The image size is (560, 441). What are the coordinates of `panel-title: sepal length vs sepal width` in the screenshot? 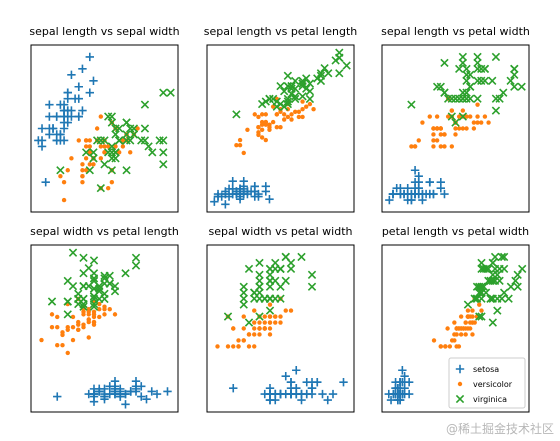 It's located at (104, 31).